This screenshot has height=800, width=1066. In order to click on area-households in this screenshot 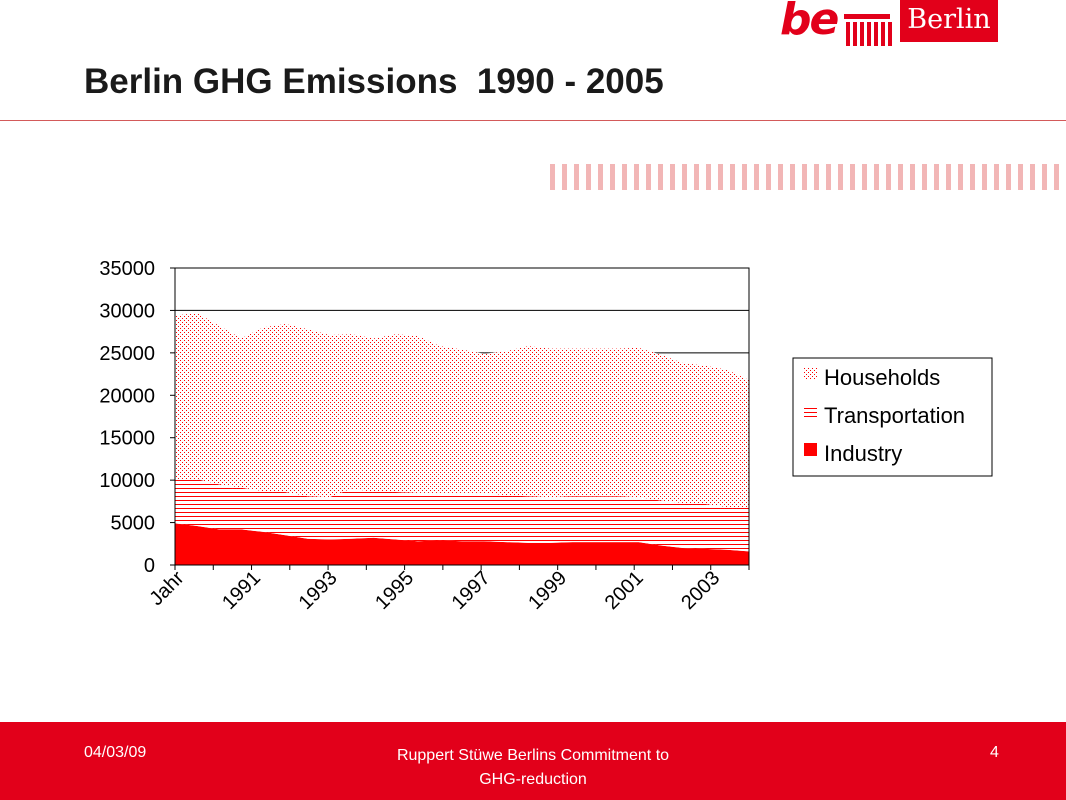, I will do `click(462, 410)`.